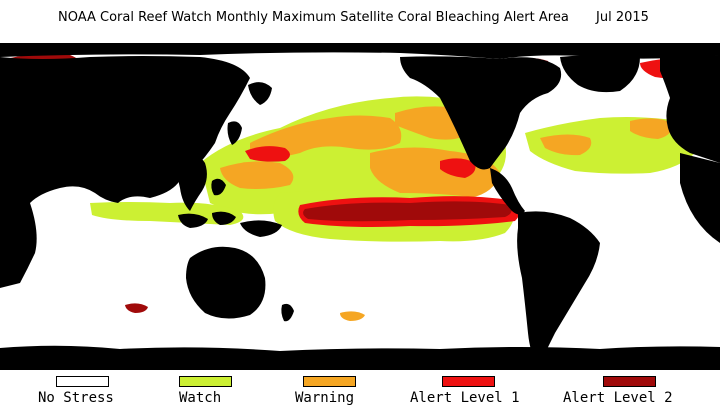 The image size is (720, 411). Describe the element at coordinates (205, 381) in the screenshot. I see `legend-swatch-watch` at that location.